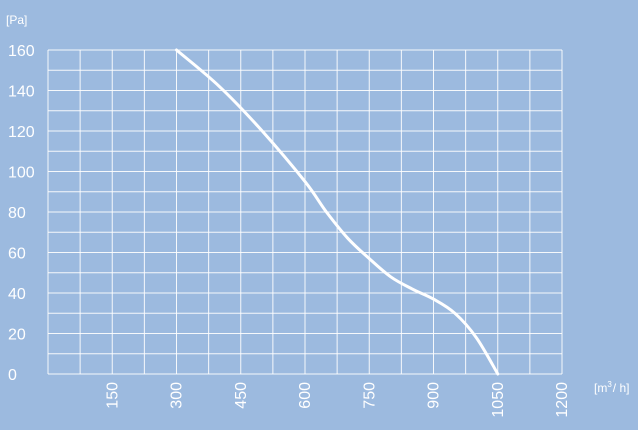 This screenshot has height=430, width=638. What do you see at coordinates (17, 294) in the screenshot?
I see `y-tick-label: 40` at bounding box center [17, 294].